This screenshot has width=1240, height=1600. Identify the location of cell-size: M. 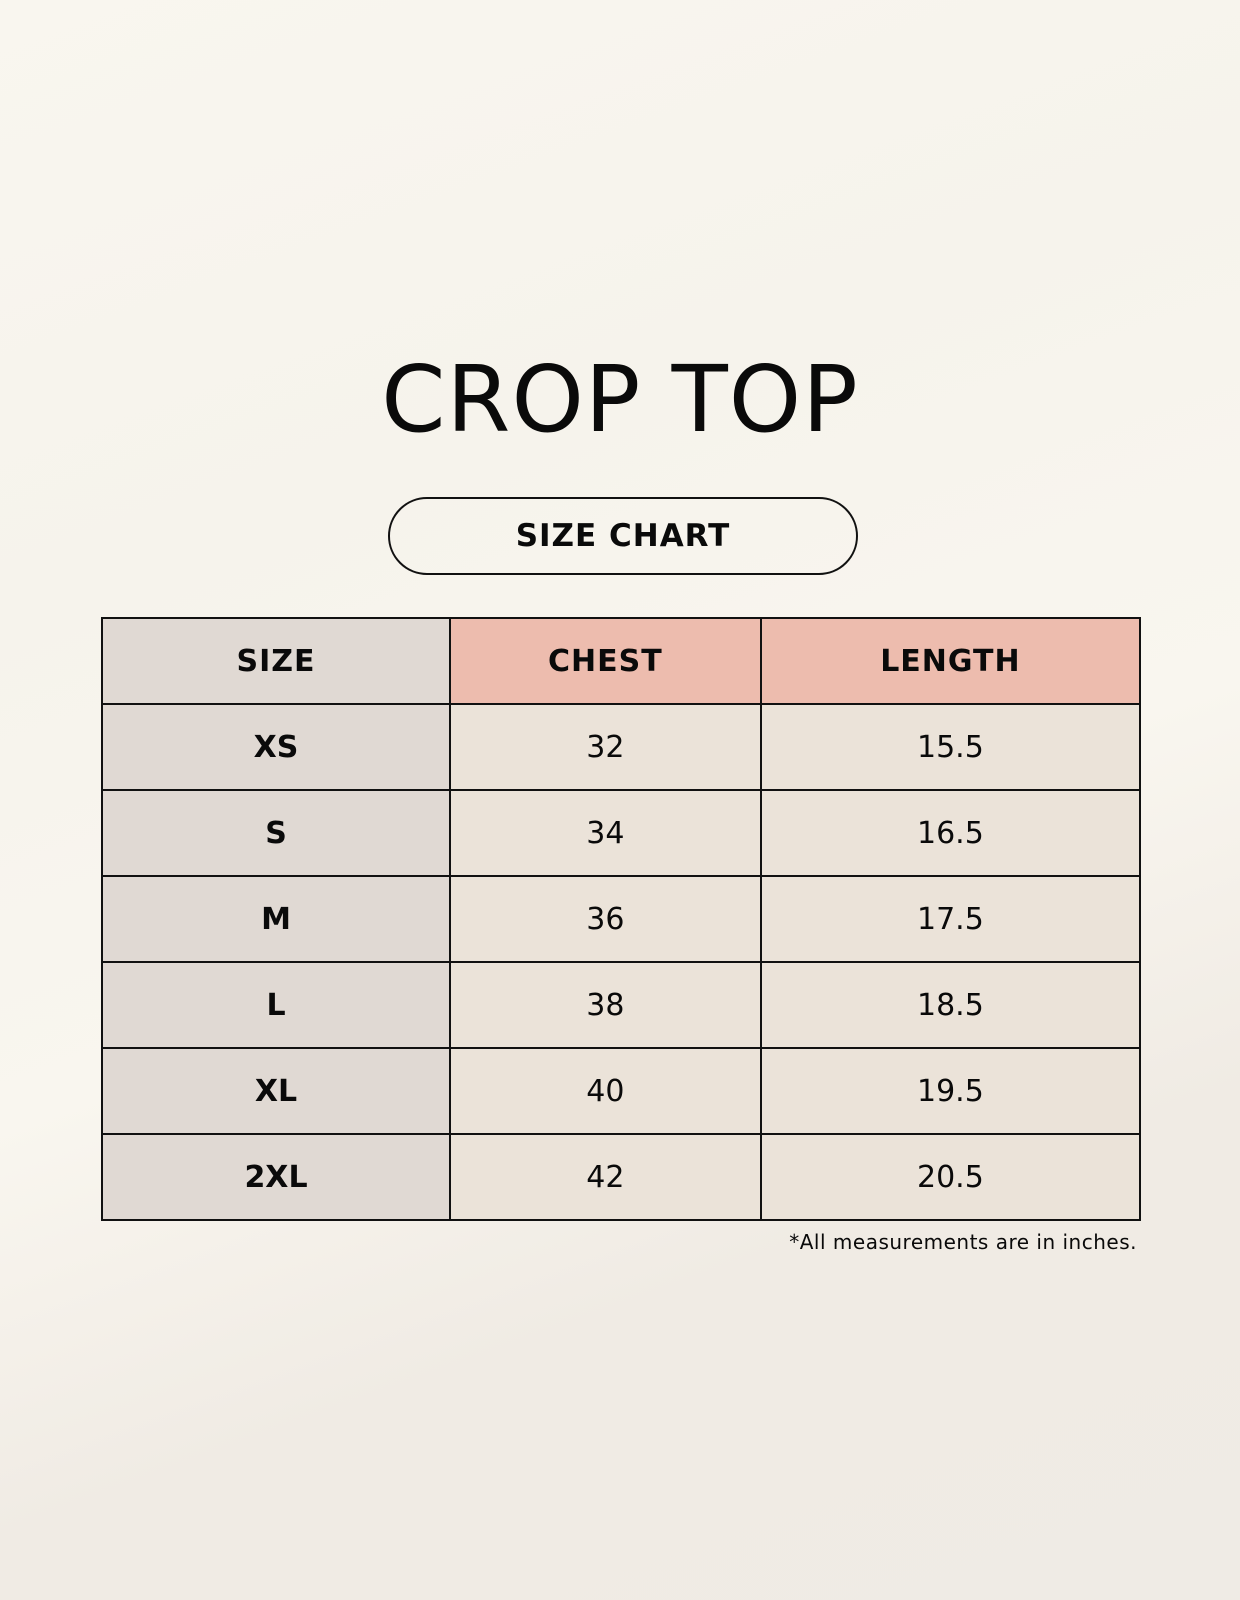
(276, 919).